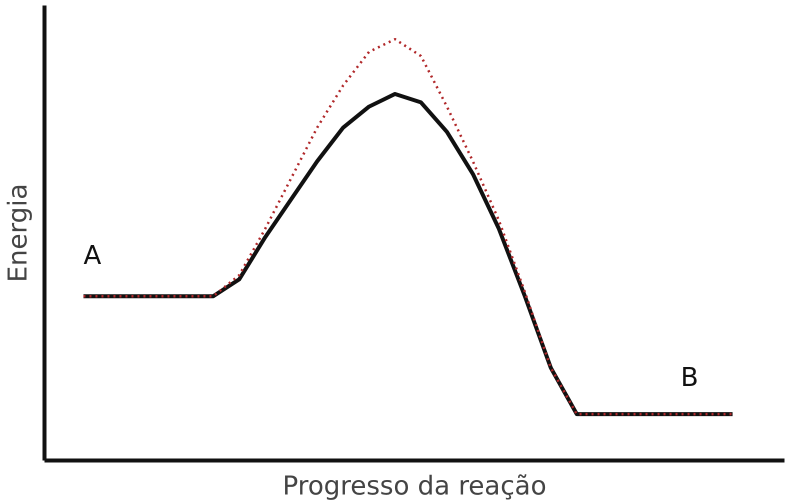 This screenshot has height=504, width=789. I want to click on y-axis-title: Energia, so click(19, 233).